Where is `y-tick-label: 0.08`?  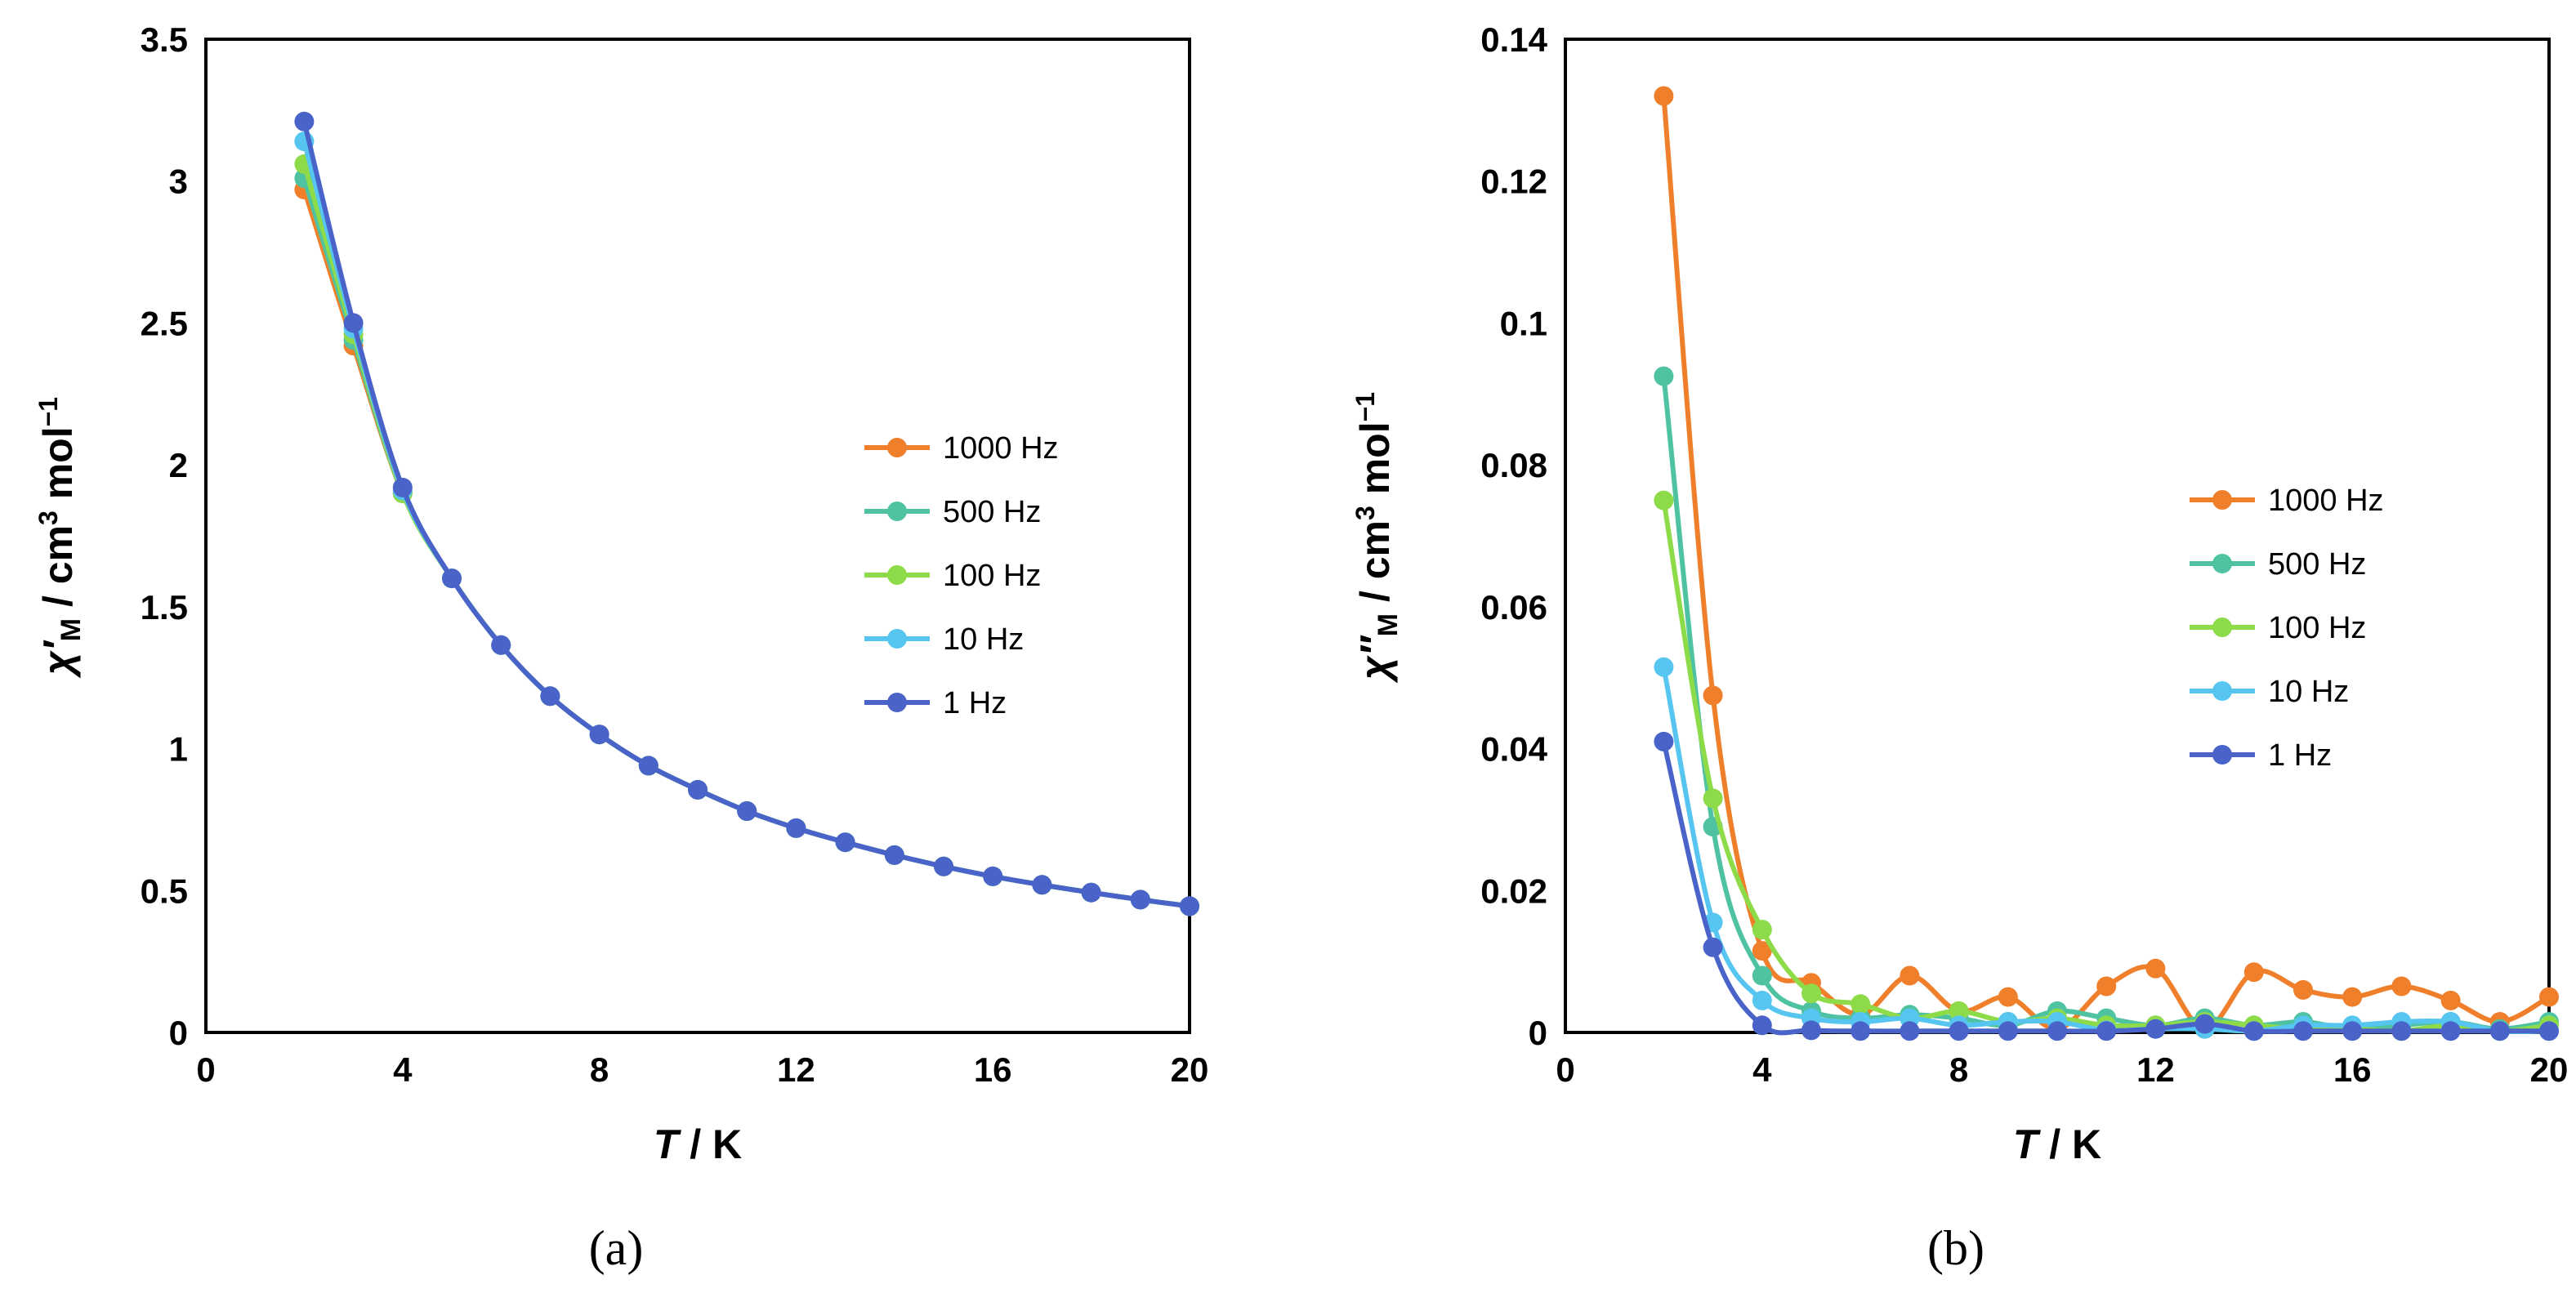
y-tick-label: 0.08 is located at coordinates (1514, 465).